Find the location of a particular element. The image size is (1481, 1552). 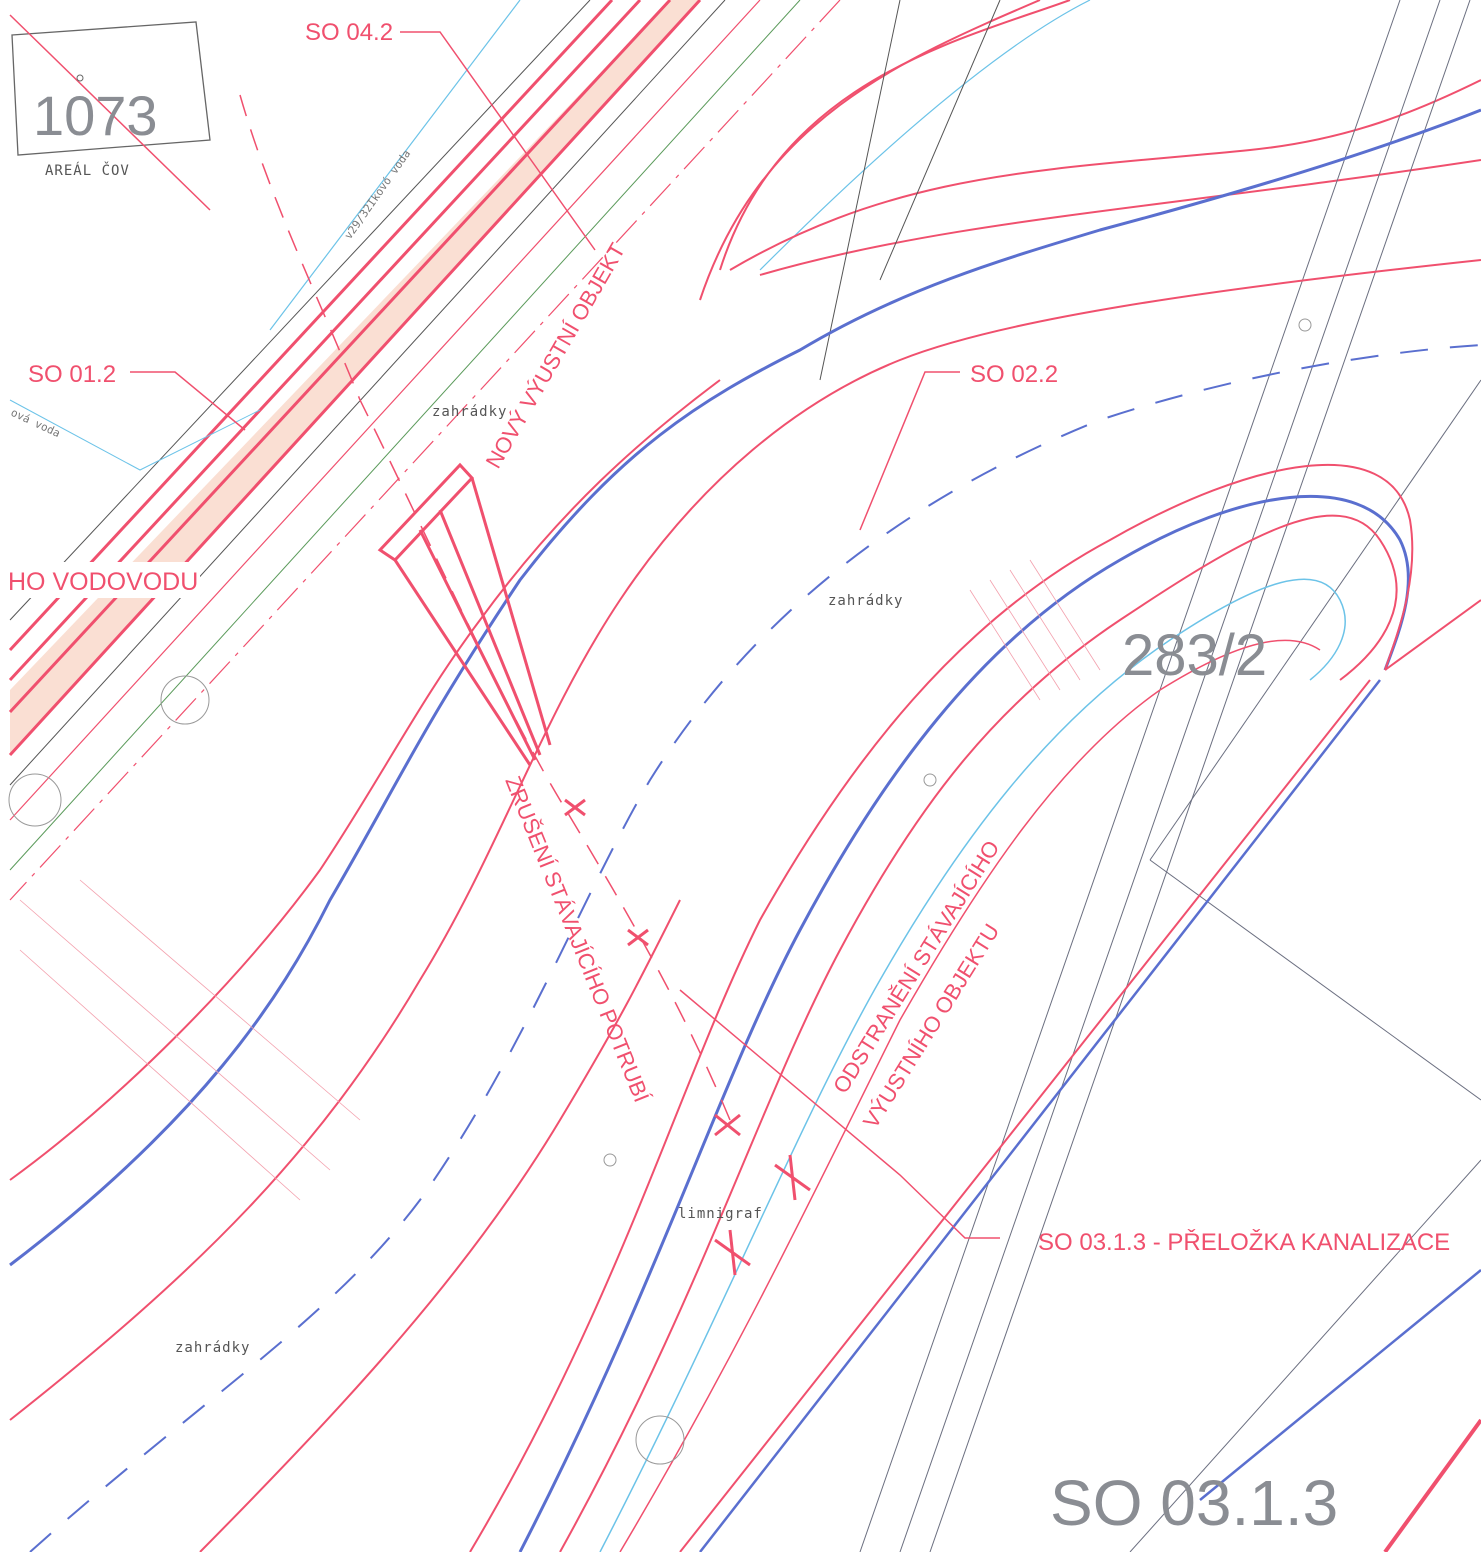

label-zahradky-1: zahrádky is located at coordinates (469, 412).